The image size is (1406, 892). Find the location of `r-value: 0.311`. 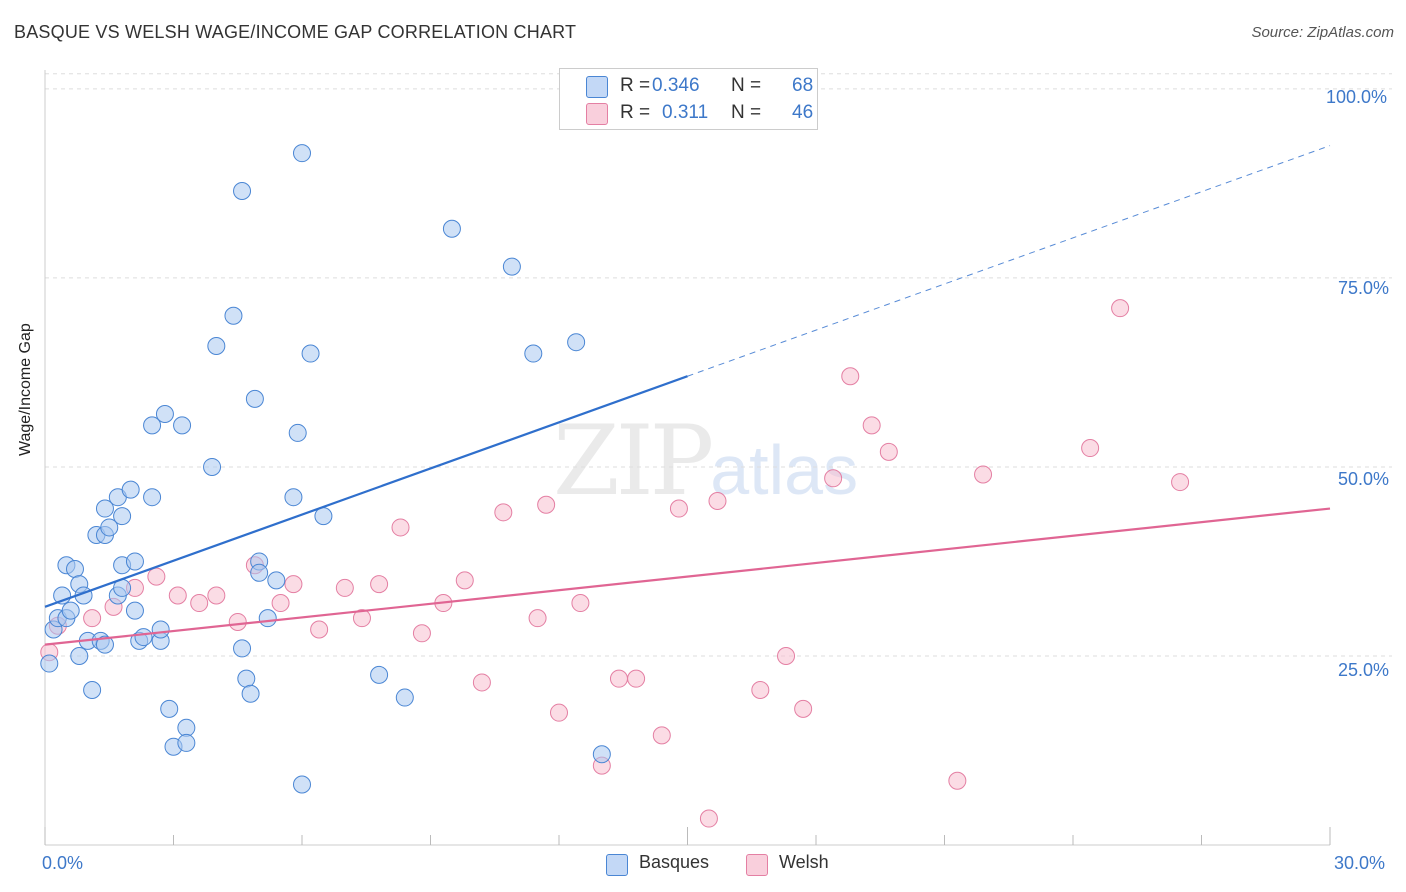

r-value: 0.311 is located at coordinates (685, 112).